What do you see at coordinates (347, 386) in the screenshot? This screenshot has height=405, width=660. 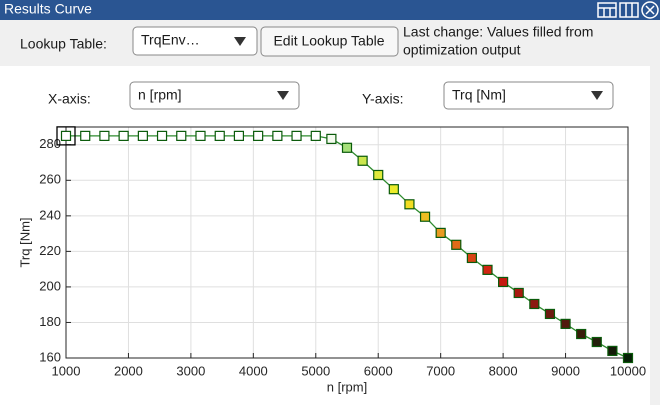 I see `x-axis-label: n [rpm]` at bounding box center [347, 386].